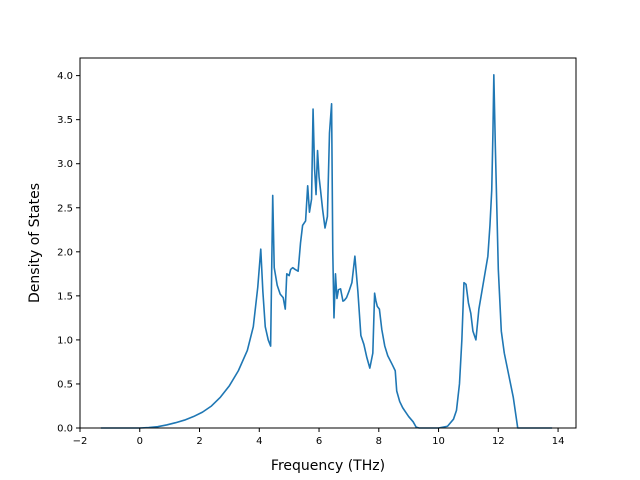 Image resolution: width=640 pixels, height=480 pixels. What do you see at coordinates (65, 164) in the screenshot?
I see `y-tick-label: 3.0` at bounding box center [65, 164].